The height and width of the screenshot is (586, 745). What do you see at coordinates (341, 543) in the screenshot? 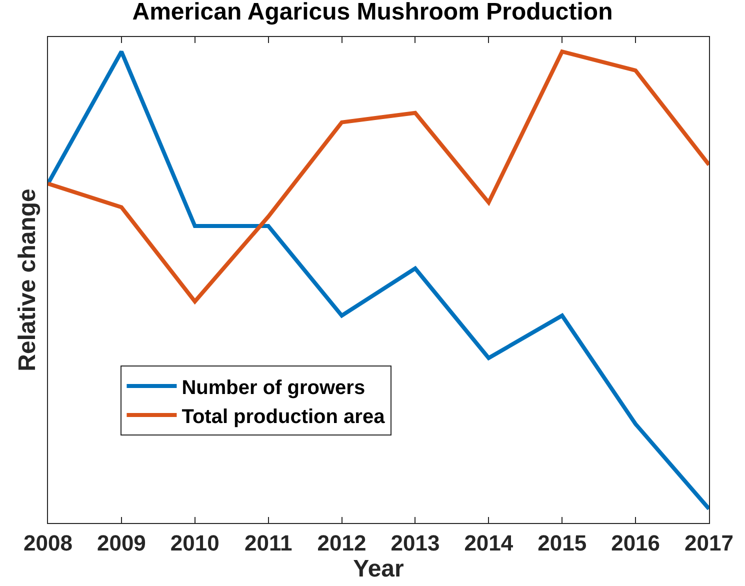
I see `x-tick-label: 2012` at bounding box center [341, 543].